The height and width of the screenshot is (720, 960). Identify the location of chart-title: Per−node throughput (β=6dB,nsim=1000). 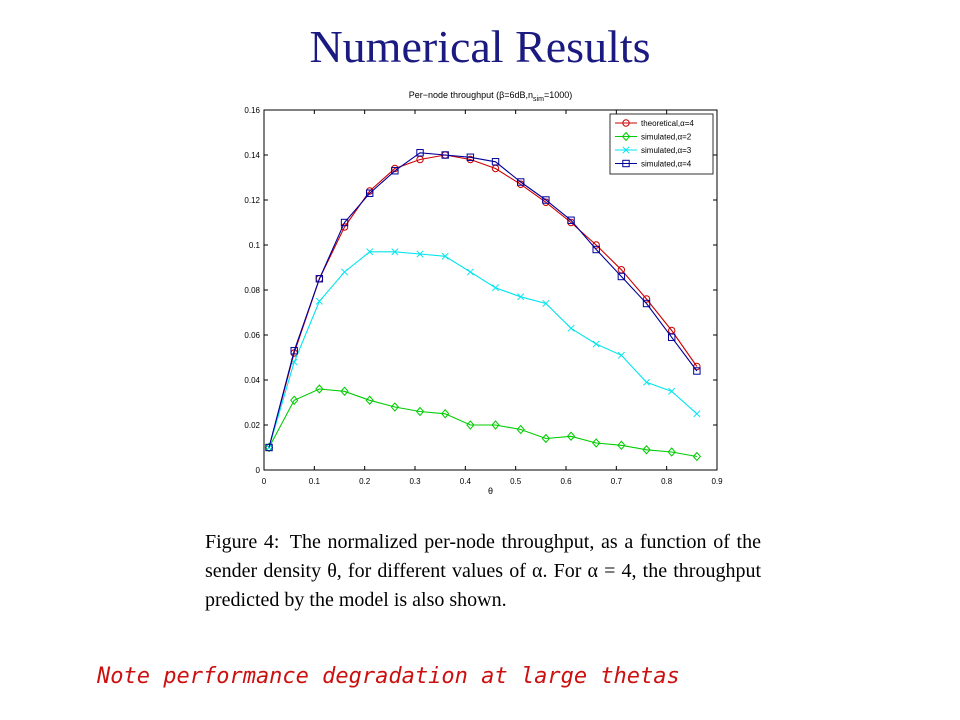
(490, 96).